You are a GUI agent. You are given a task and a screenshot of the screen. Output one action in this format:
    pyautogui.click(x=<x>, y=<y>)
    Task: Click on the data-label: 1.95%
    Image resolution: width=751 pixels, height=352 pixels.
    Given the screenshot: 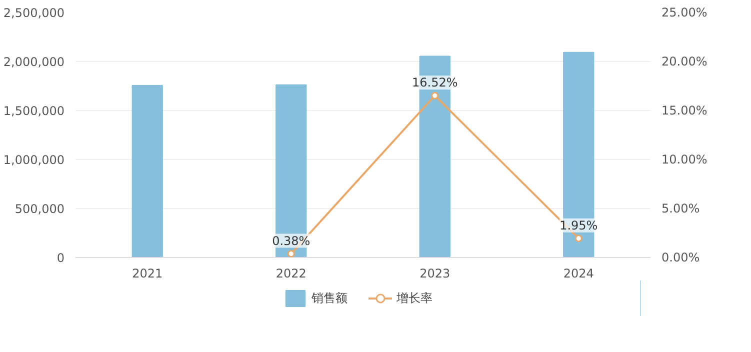 What is the action you would take?
    pyautogui.click(x=579, y=225)
    